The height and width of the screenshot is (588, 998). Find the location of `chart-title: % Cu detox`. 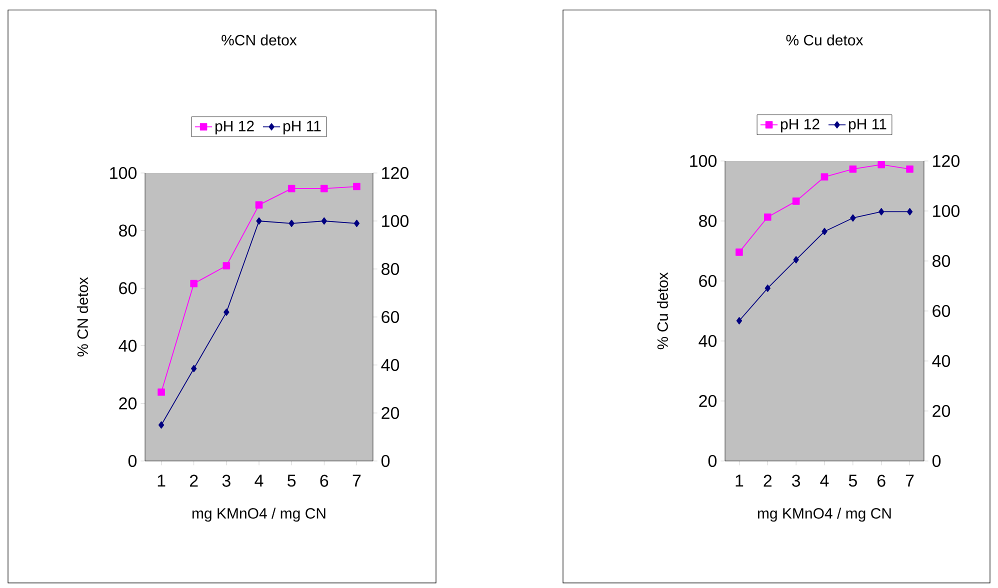

chart-title: % Cu detox is located at coordinates (825, 40).